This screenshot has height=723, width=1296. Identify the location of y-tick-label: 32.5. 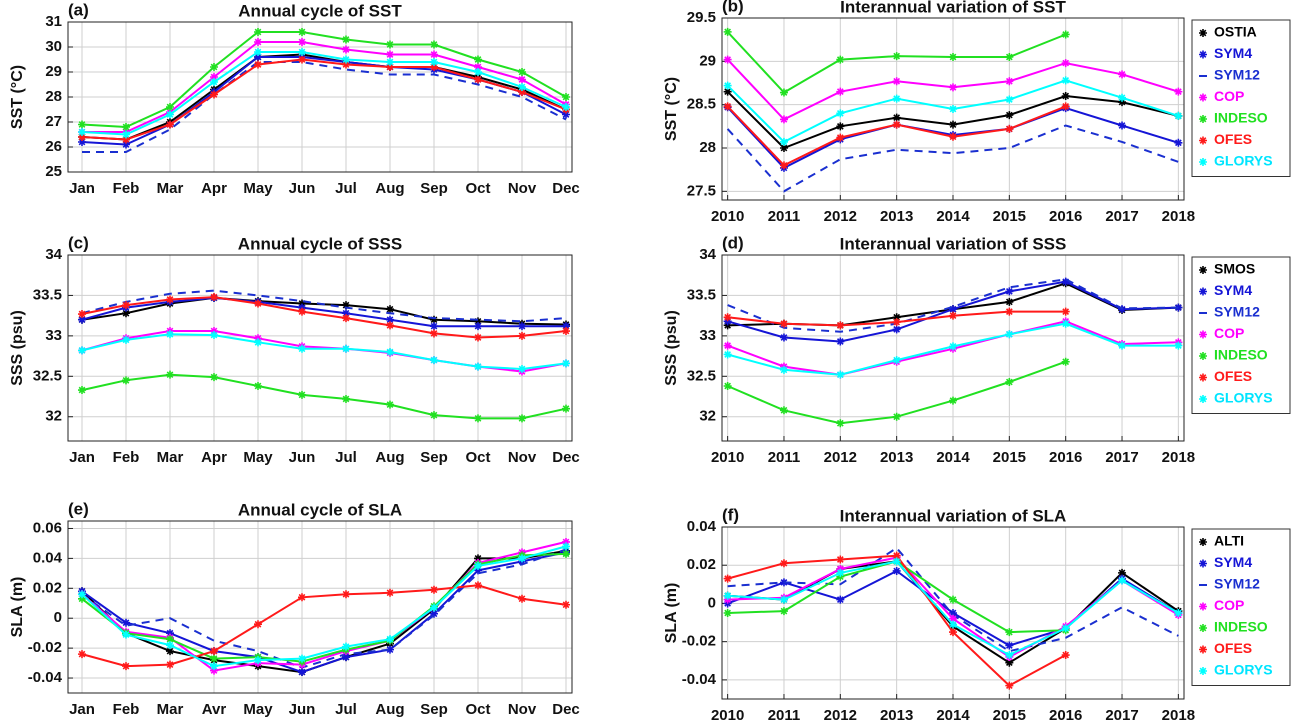
(47, 375).